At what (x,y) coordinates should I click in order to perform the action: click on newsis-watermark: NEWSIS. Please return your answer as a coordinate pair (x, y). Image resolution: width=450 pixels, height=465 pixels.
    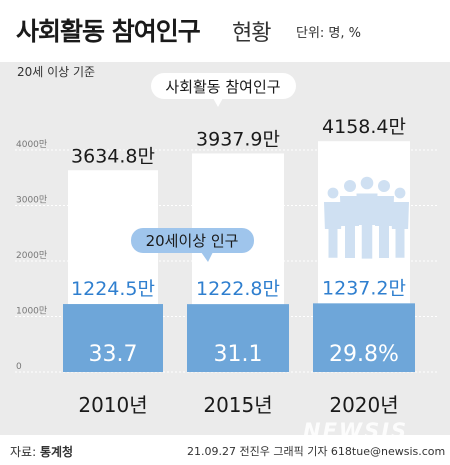
    Looking at the image, I should click on (356, 431).